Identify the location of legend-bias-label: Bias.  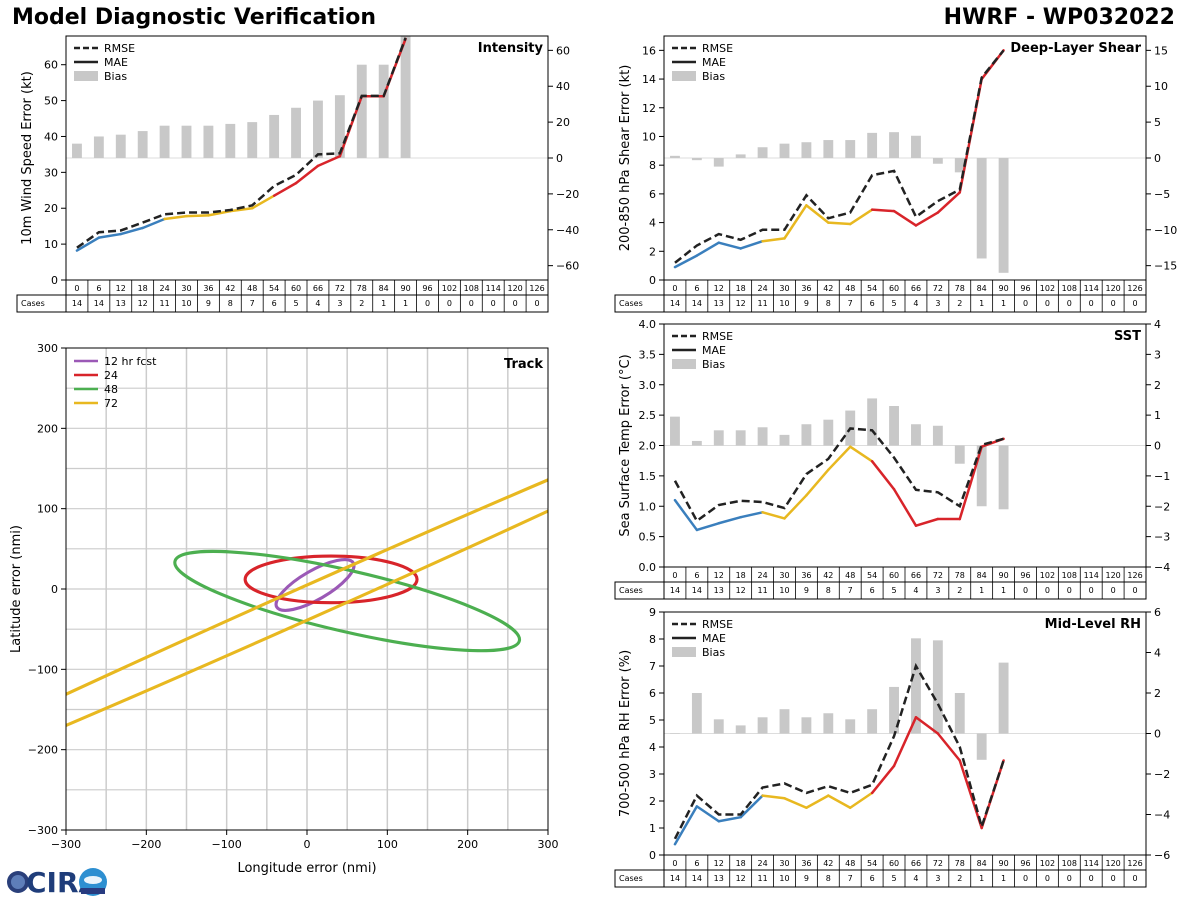
(115, 76).